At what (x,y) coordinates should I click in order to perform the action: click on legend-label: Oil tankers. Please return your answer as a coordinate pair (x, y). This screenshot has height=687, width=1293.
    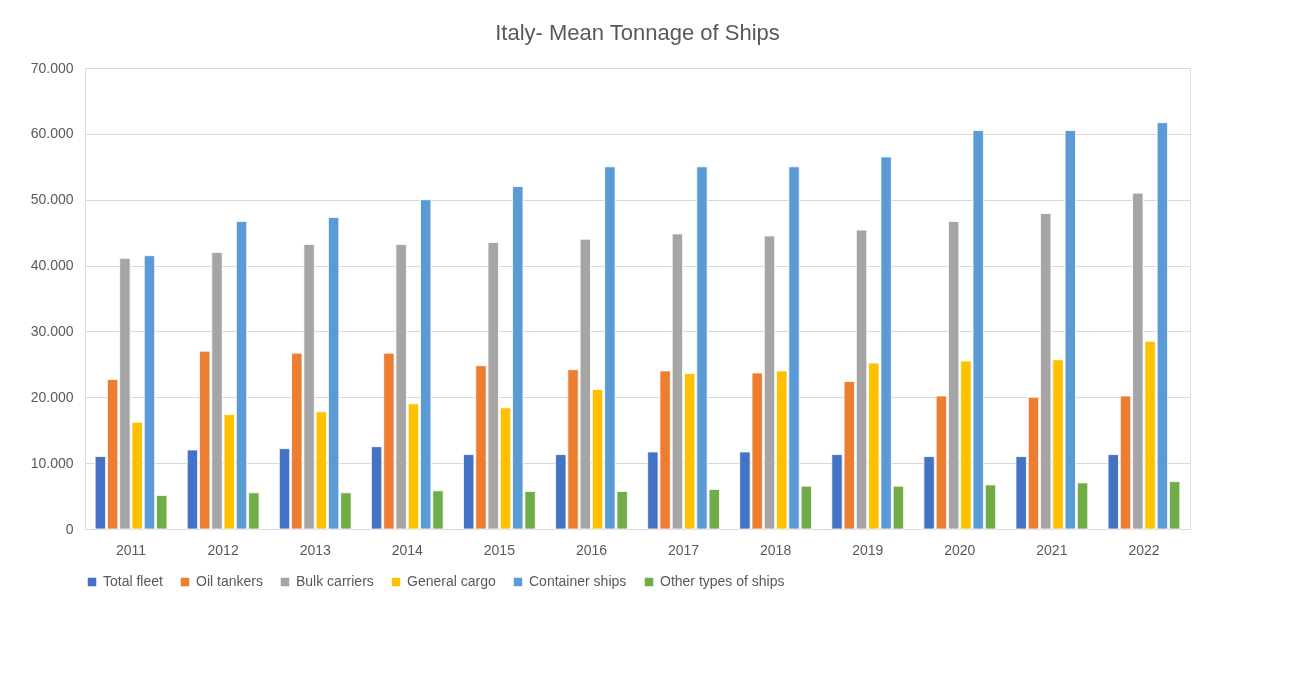
    Looking at the image, I should click on (229, 581).